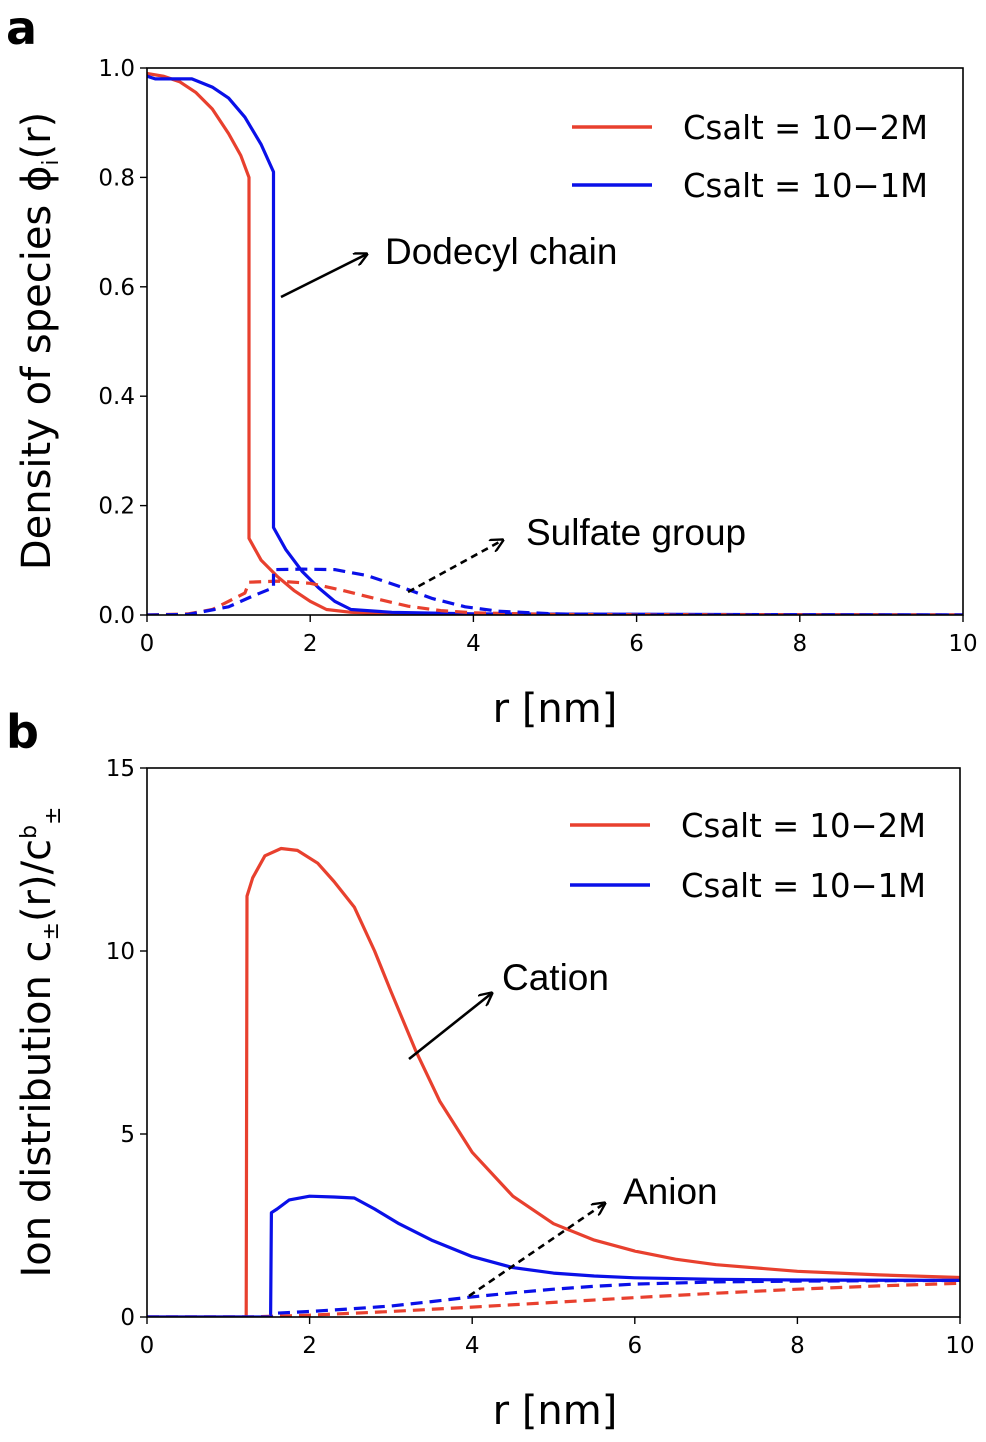 The height and width of the screenshot is (1442, 986). What do you see at coordinates (501, 251) in the screenshot?
I see `annotation-label: Dodecyl chain` at bounding box center [501, 251].